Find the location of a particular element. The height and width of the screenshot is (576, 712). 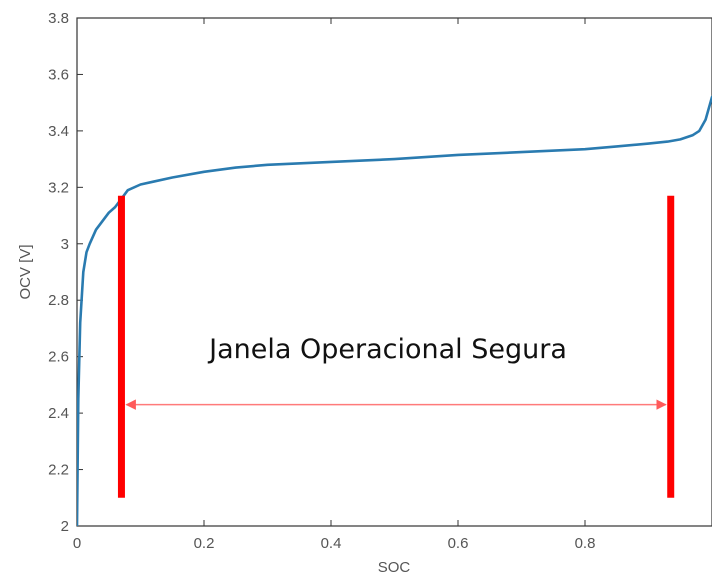

y-tick-label: 2.4 is located at coordinates (58, 413).